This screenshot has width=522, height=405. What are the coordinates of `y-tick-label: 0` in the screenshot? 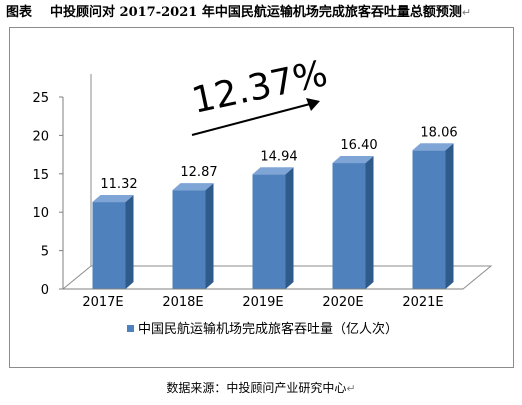 It's located at (45, 290).